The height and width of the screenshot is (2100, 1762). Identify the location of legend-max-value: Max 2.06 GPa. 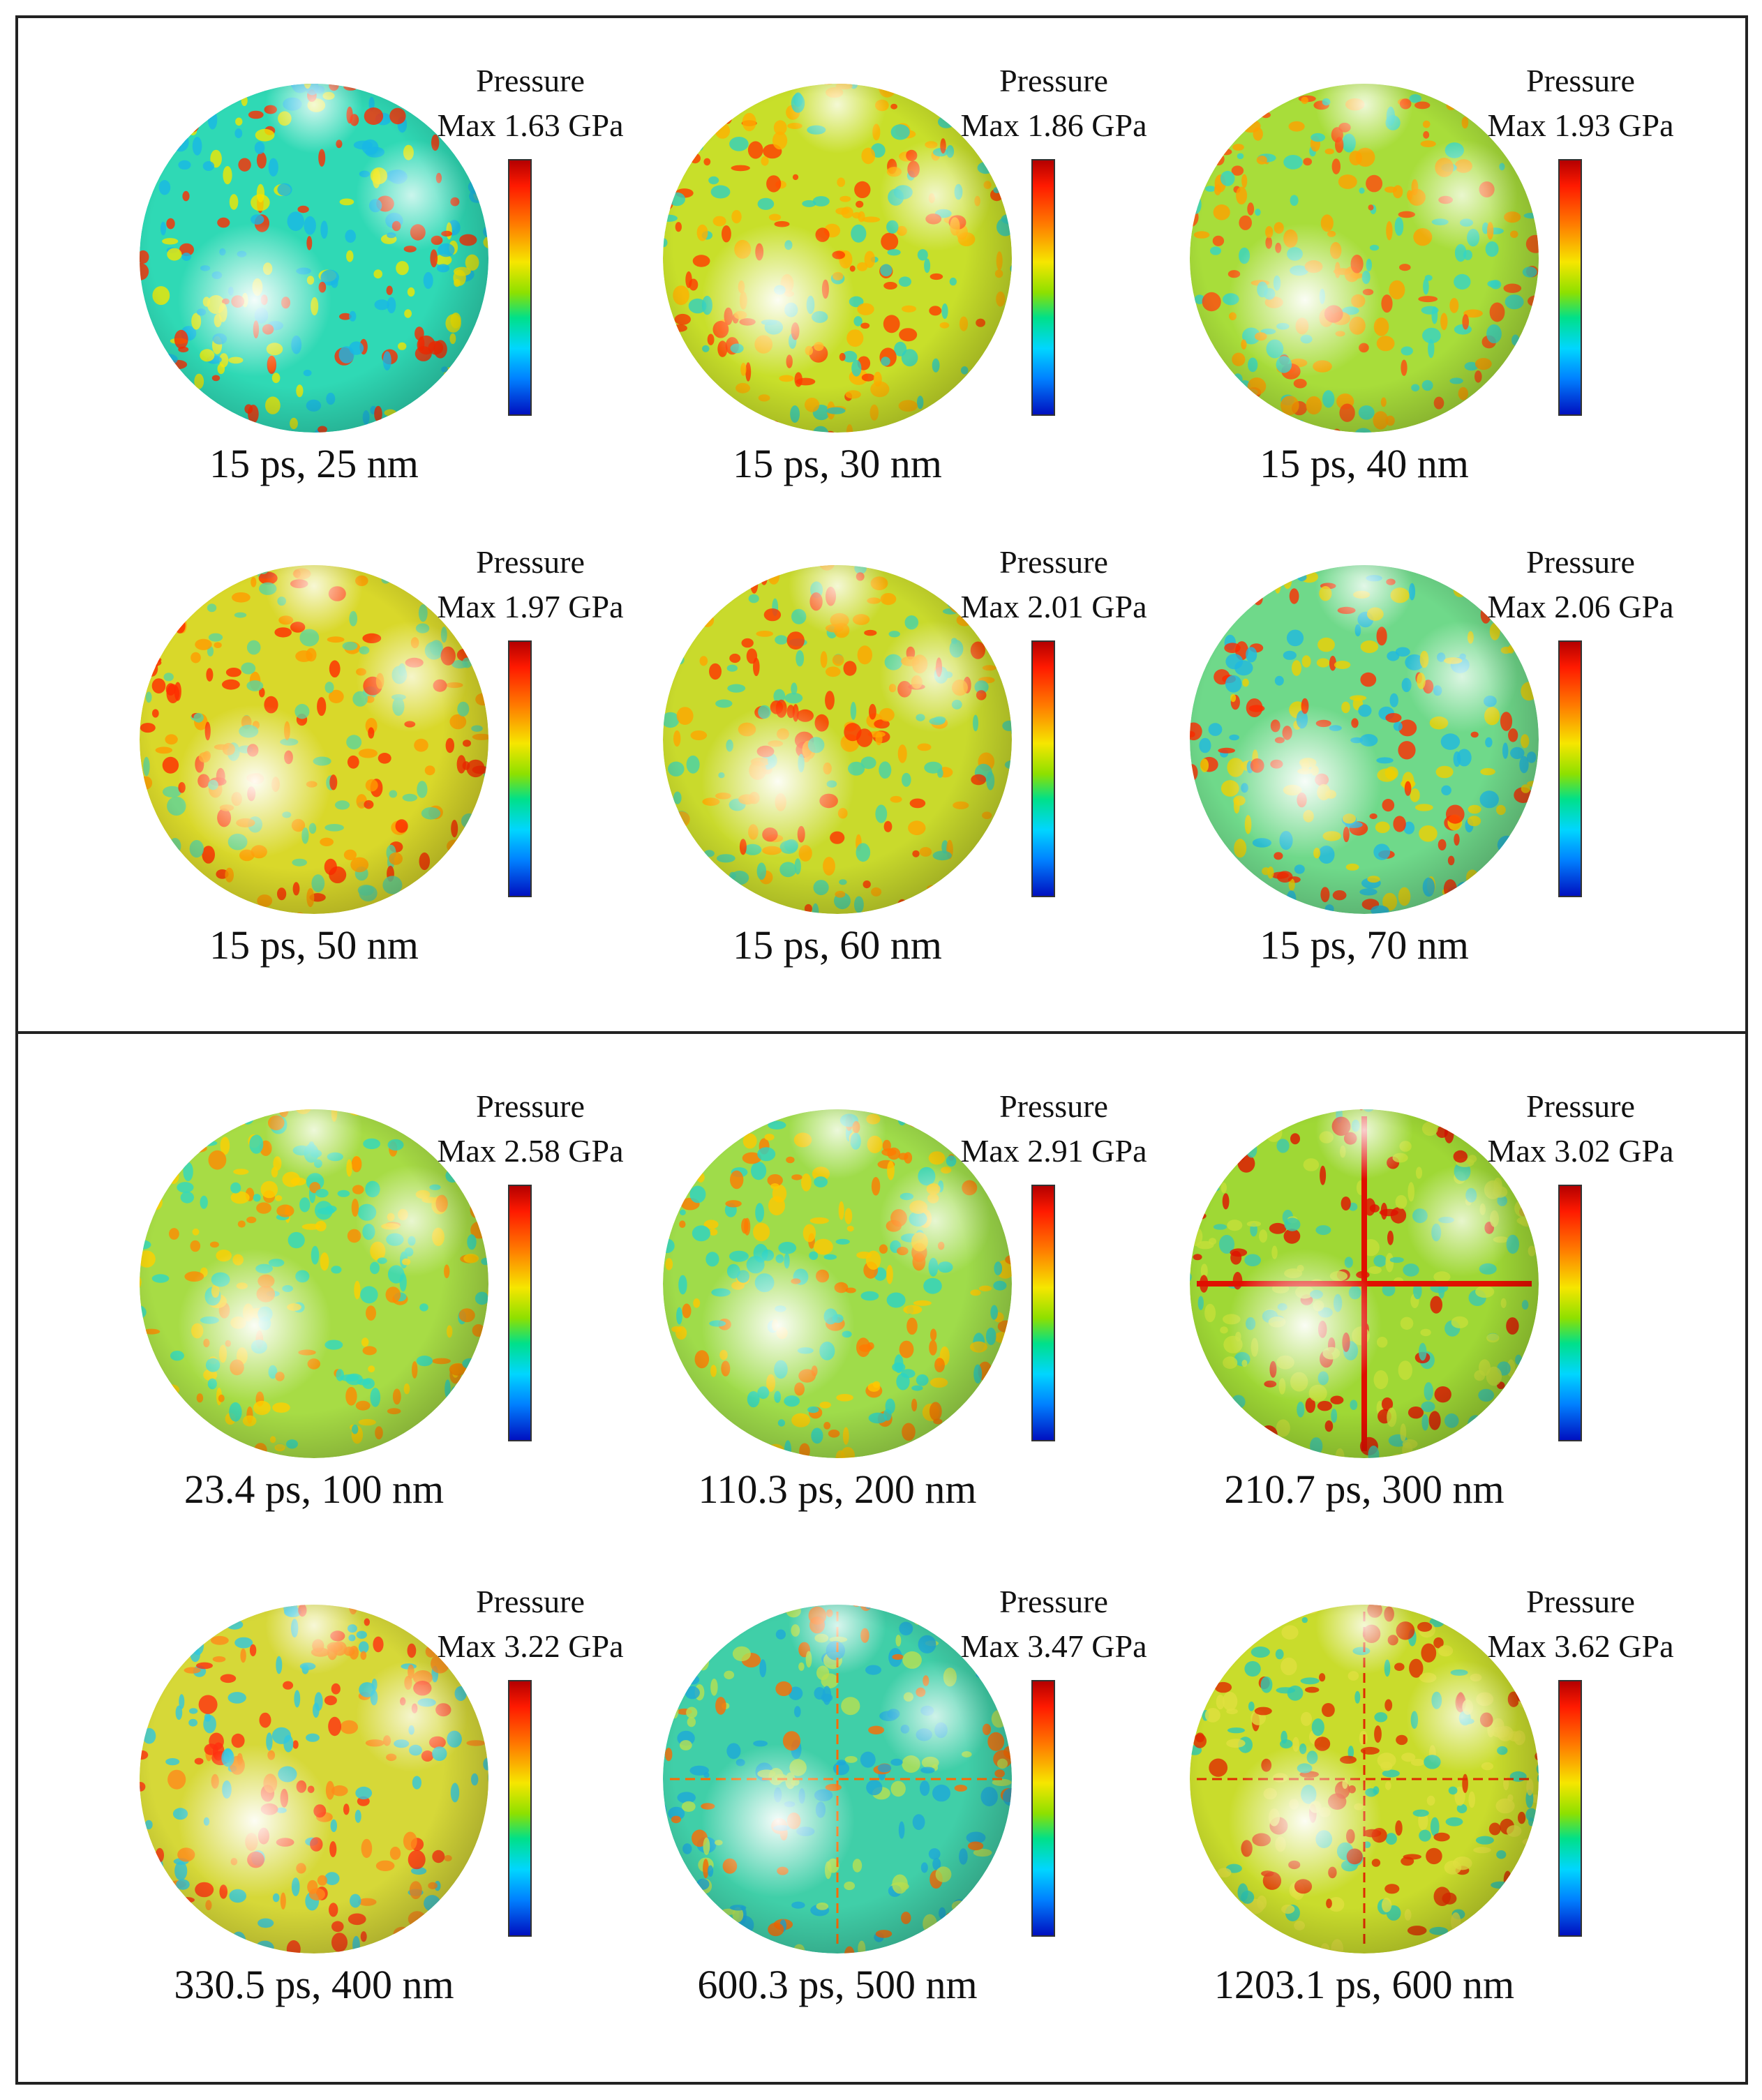
(1580, 606).